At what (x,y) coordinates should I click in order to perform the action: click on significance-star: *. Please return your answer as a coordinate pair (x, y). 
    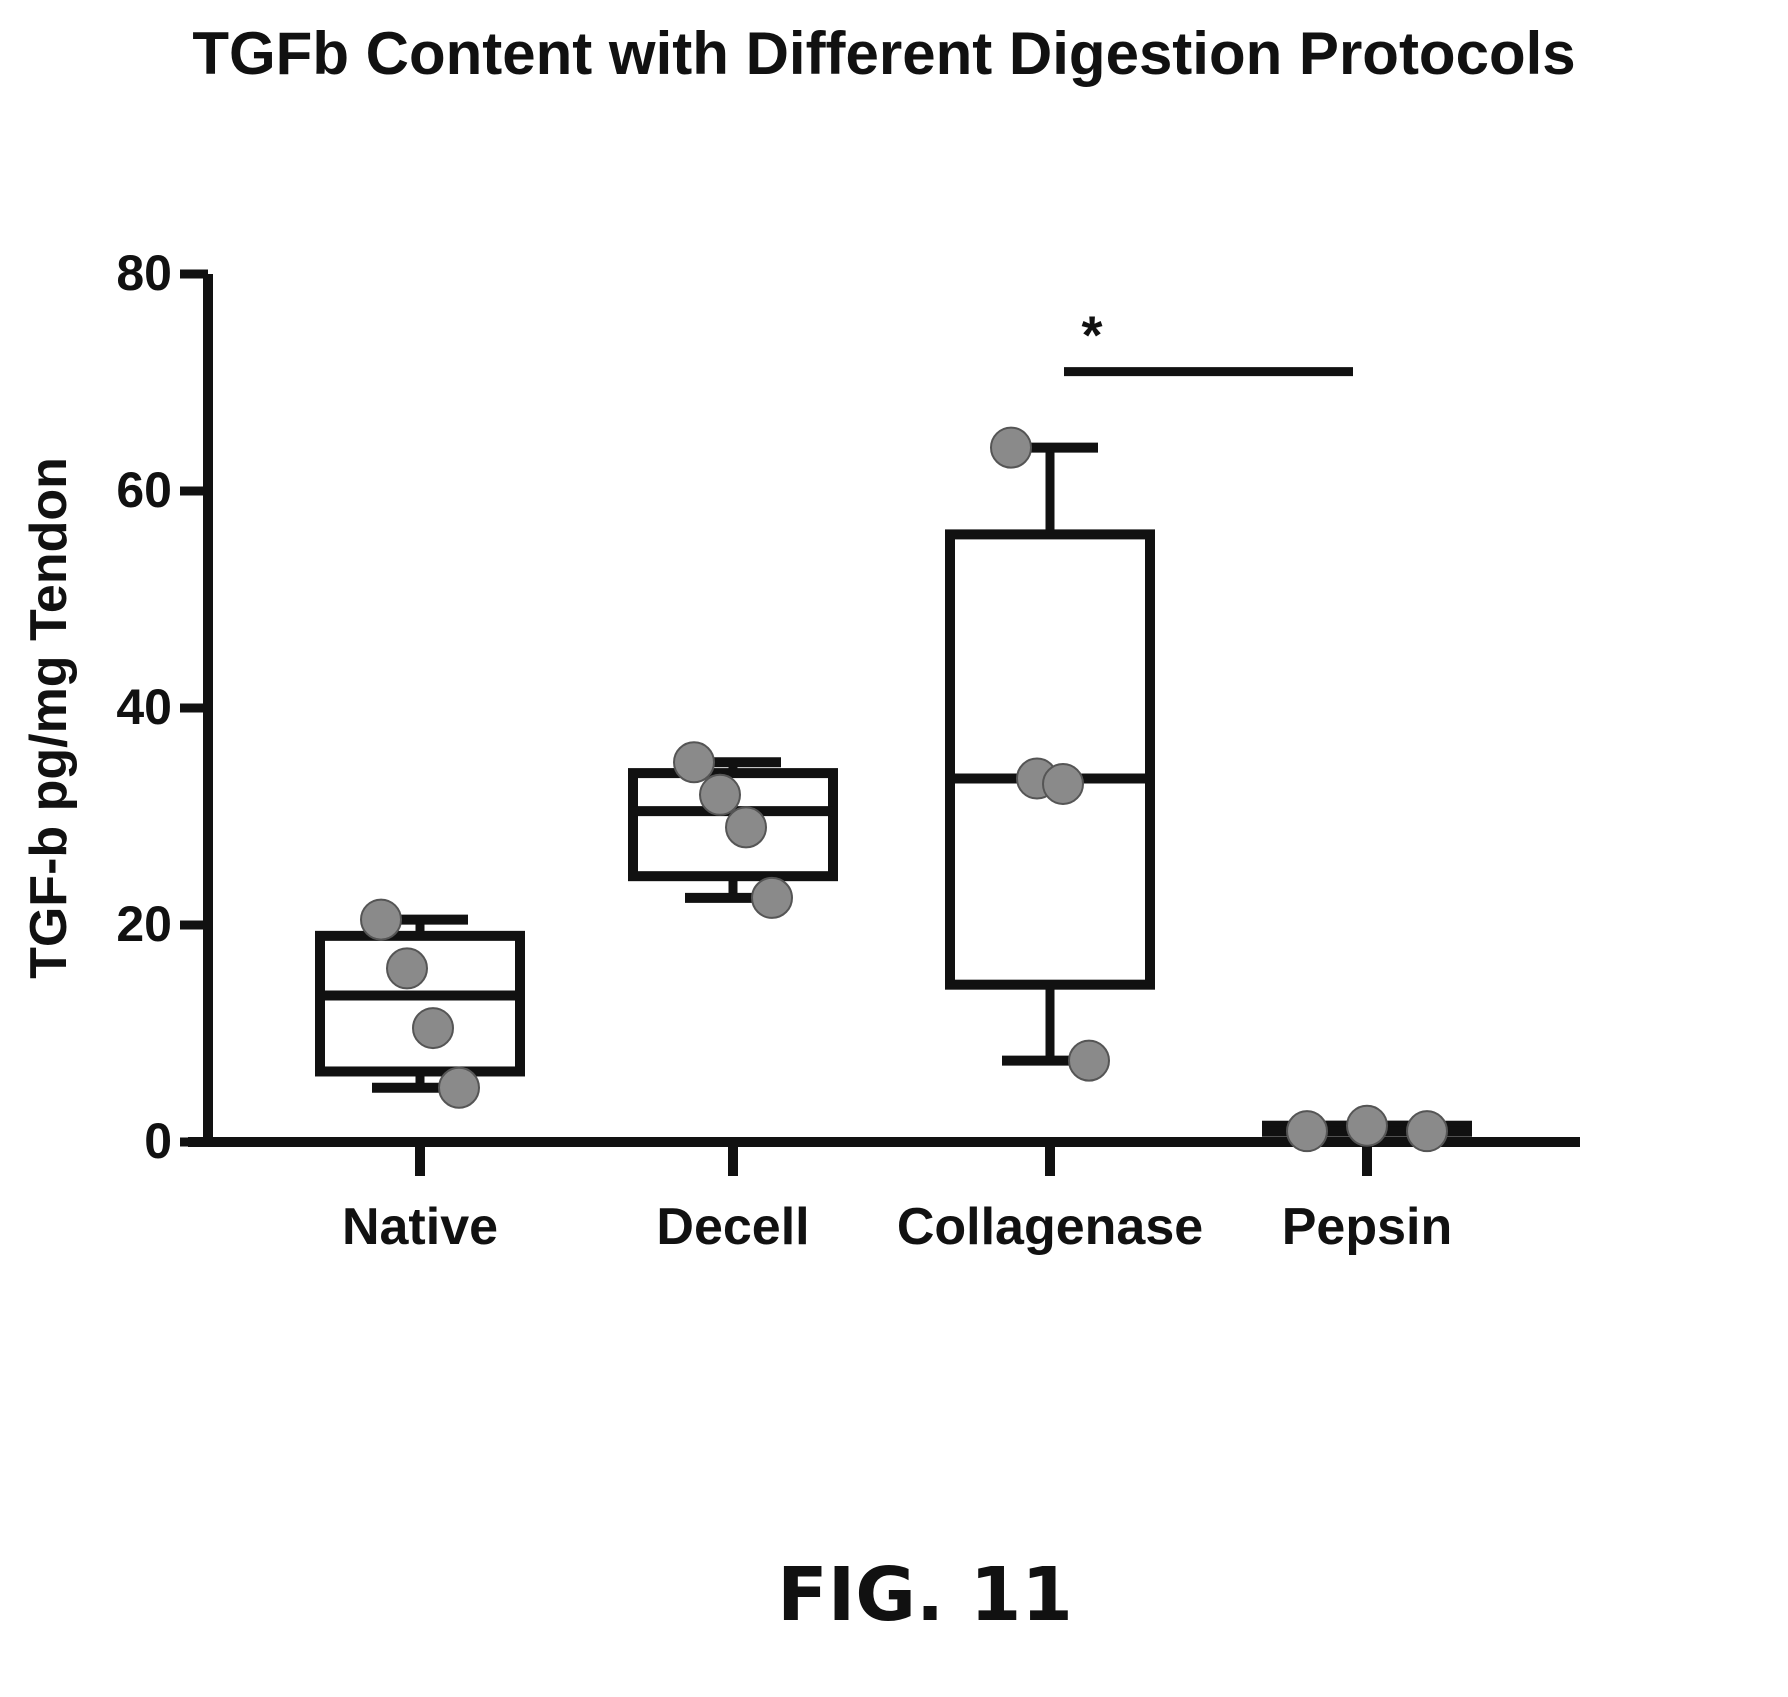
    Looking at the image, I should click on (1091, 336).